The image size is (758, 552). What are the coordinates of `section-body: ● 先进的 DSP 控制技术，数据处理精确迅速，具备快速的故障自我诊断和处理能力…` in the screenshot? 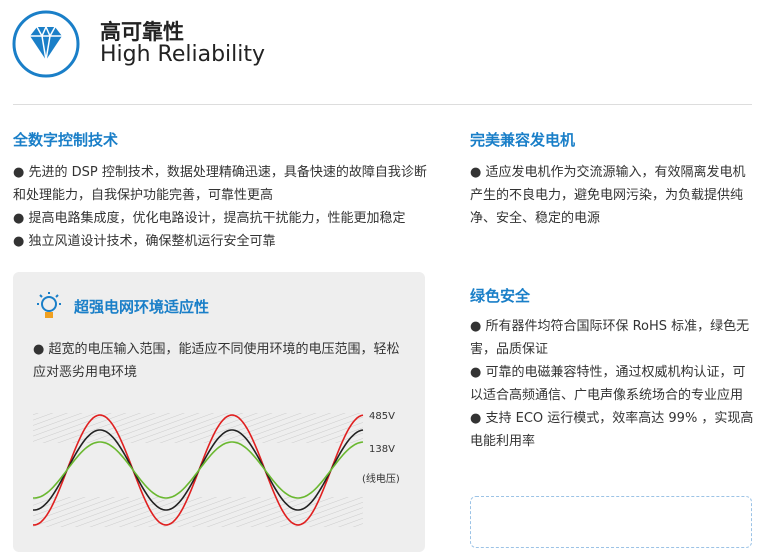 It's located at (220, 207).